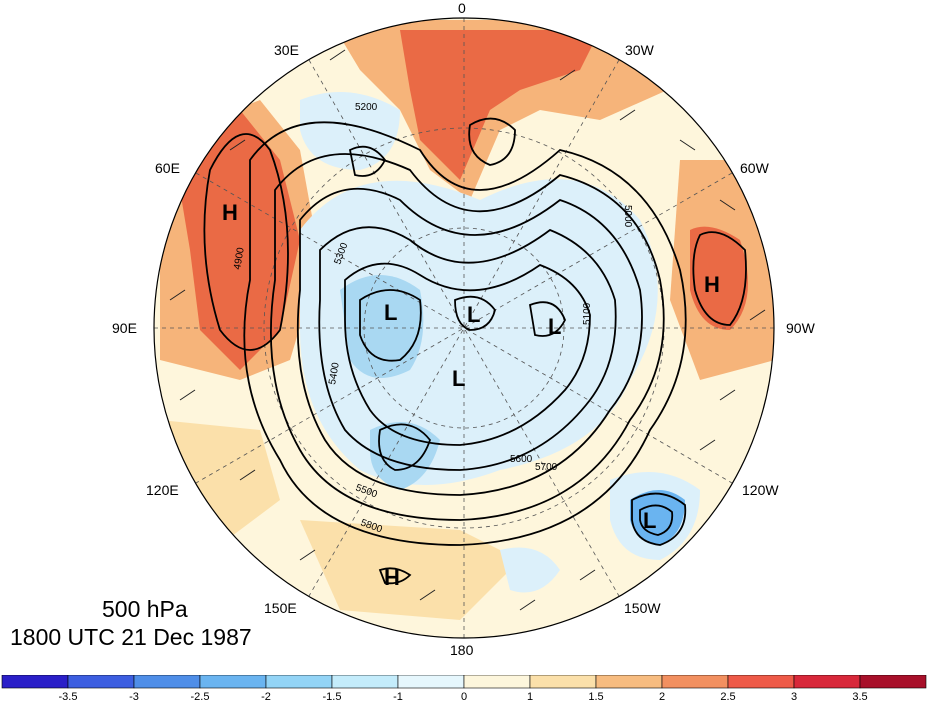 The width and height of the screenshot is (928, 702). Describe the element at coordinates (134, 696) in the screenshot. I see `colorbar-tick-label: -3` at that location.